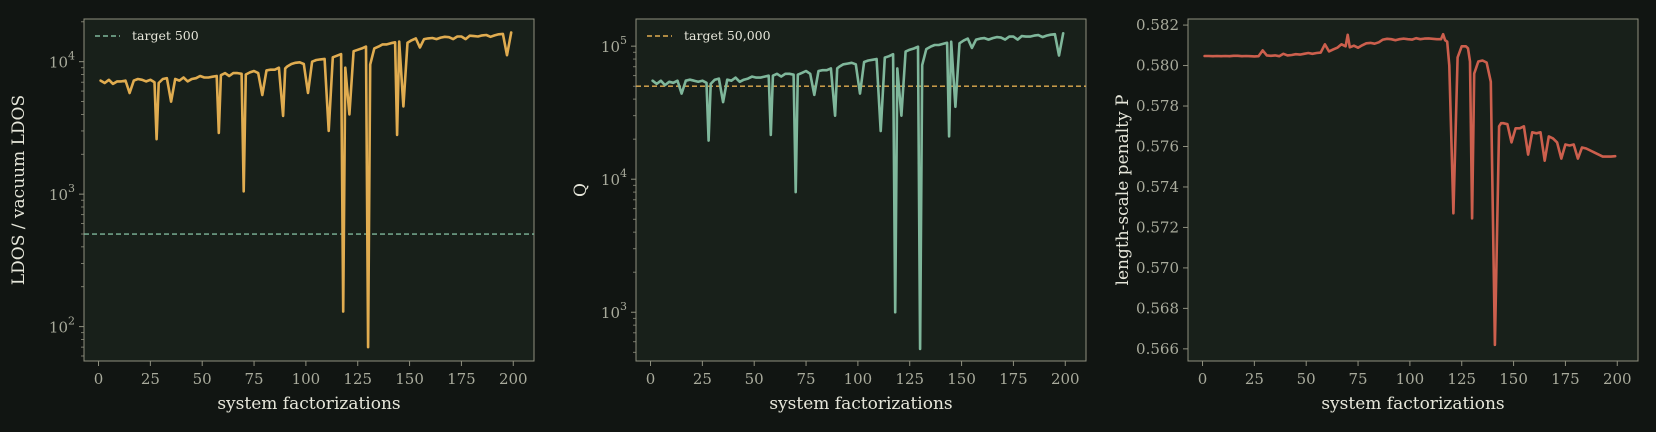 This screenshot has width=1656, height=432. Describe the element at coordinates (165, 35) in the screenshot. I see `legend-label: target 500` at that location.